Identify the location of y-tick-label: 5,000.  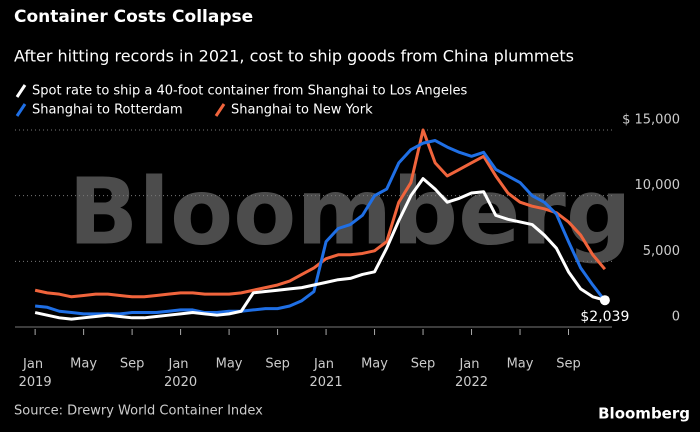
(661, 251).